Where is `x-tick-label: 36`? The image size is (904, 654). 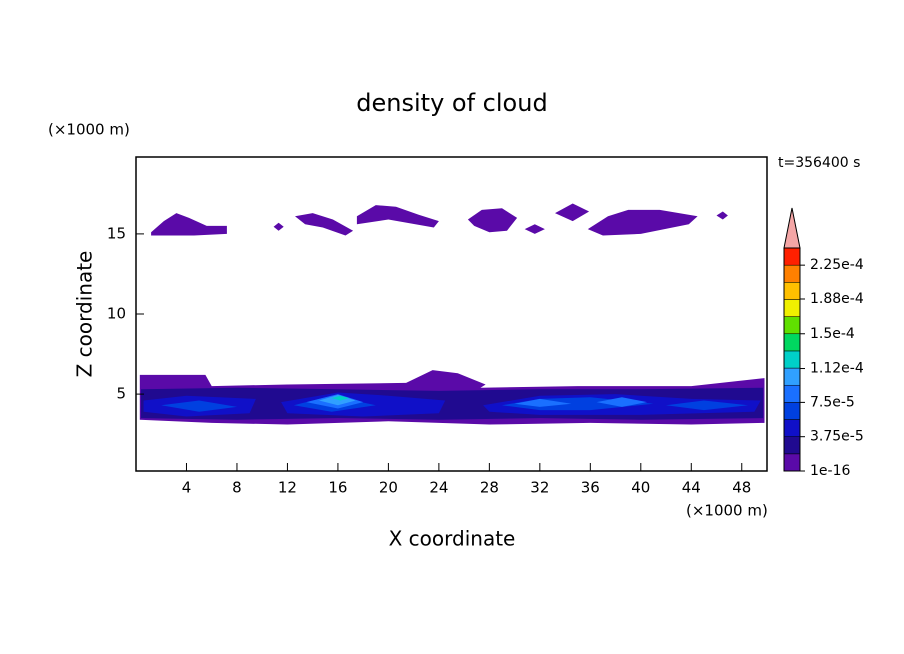 x-tick-label: 36 is located at coordinates (590, 488).